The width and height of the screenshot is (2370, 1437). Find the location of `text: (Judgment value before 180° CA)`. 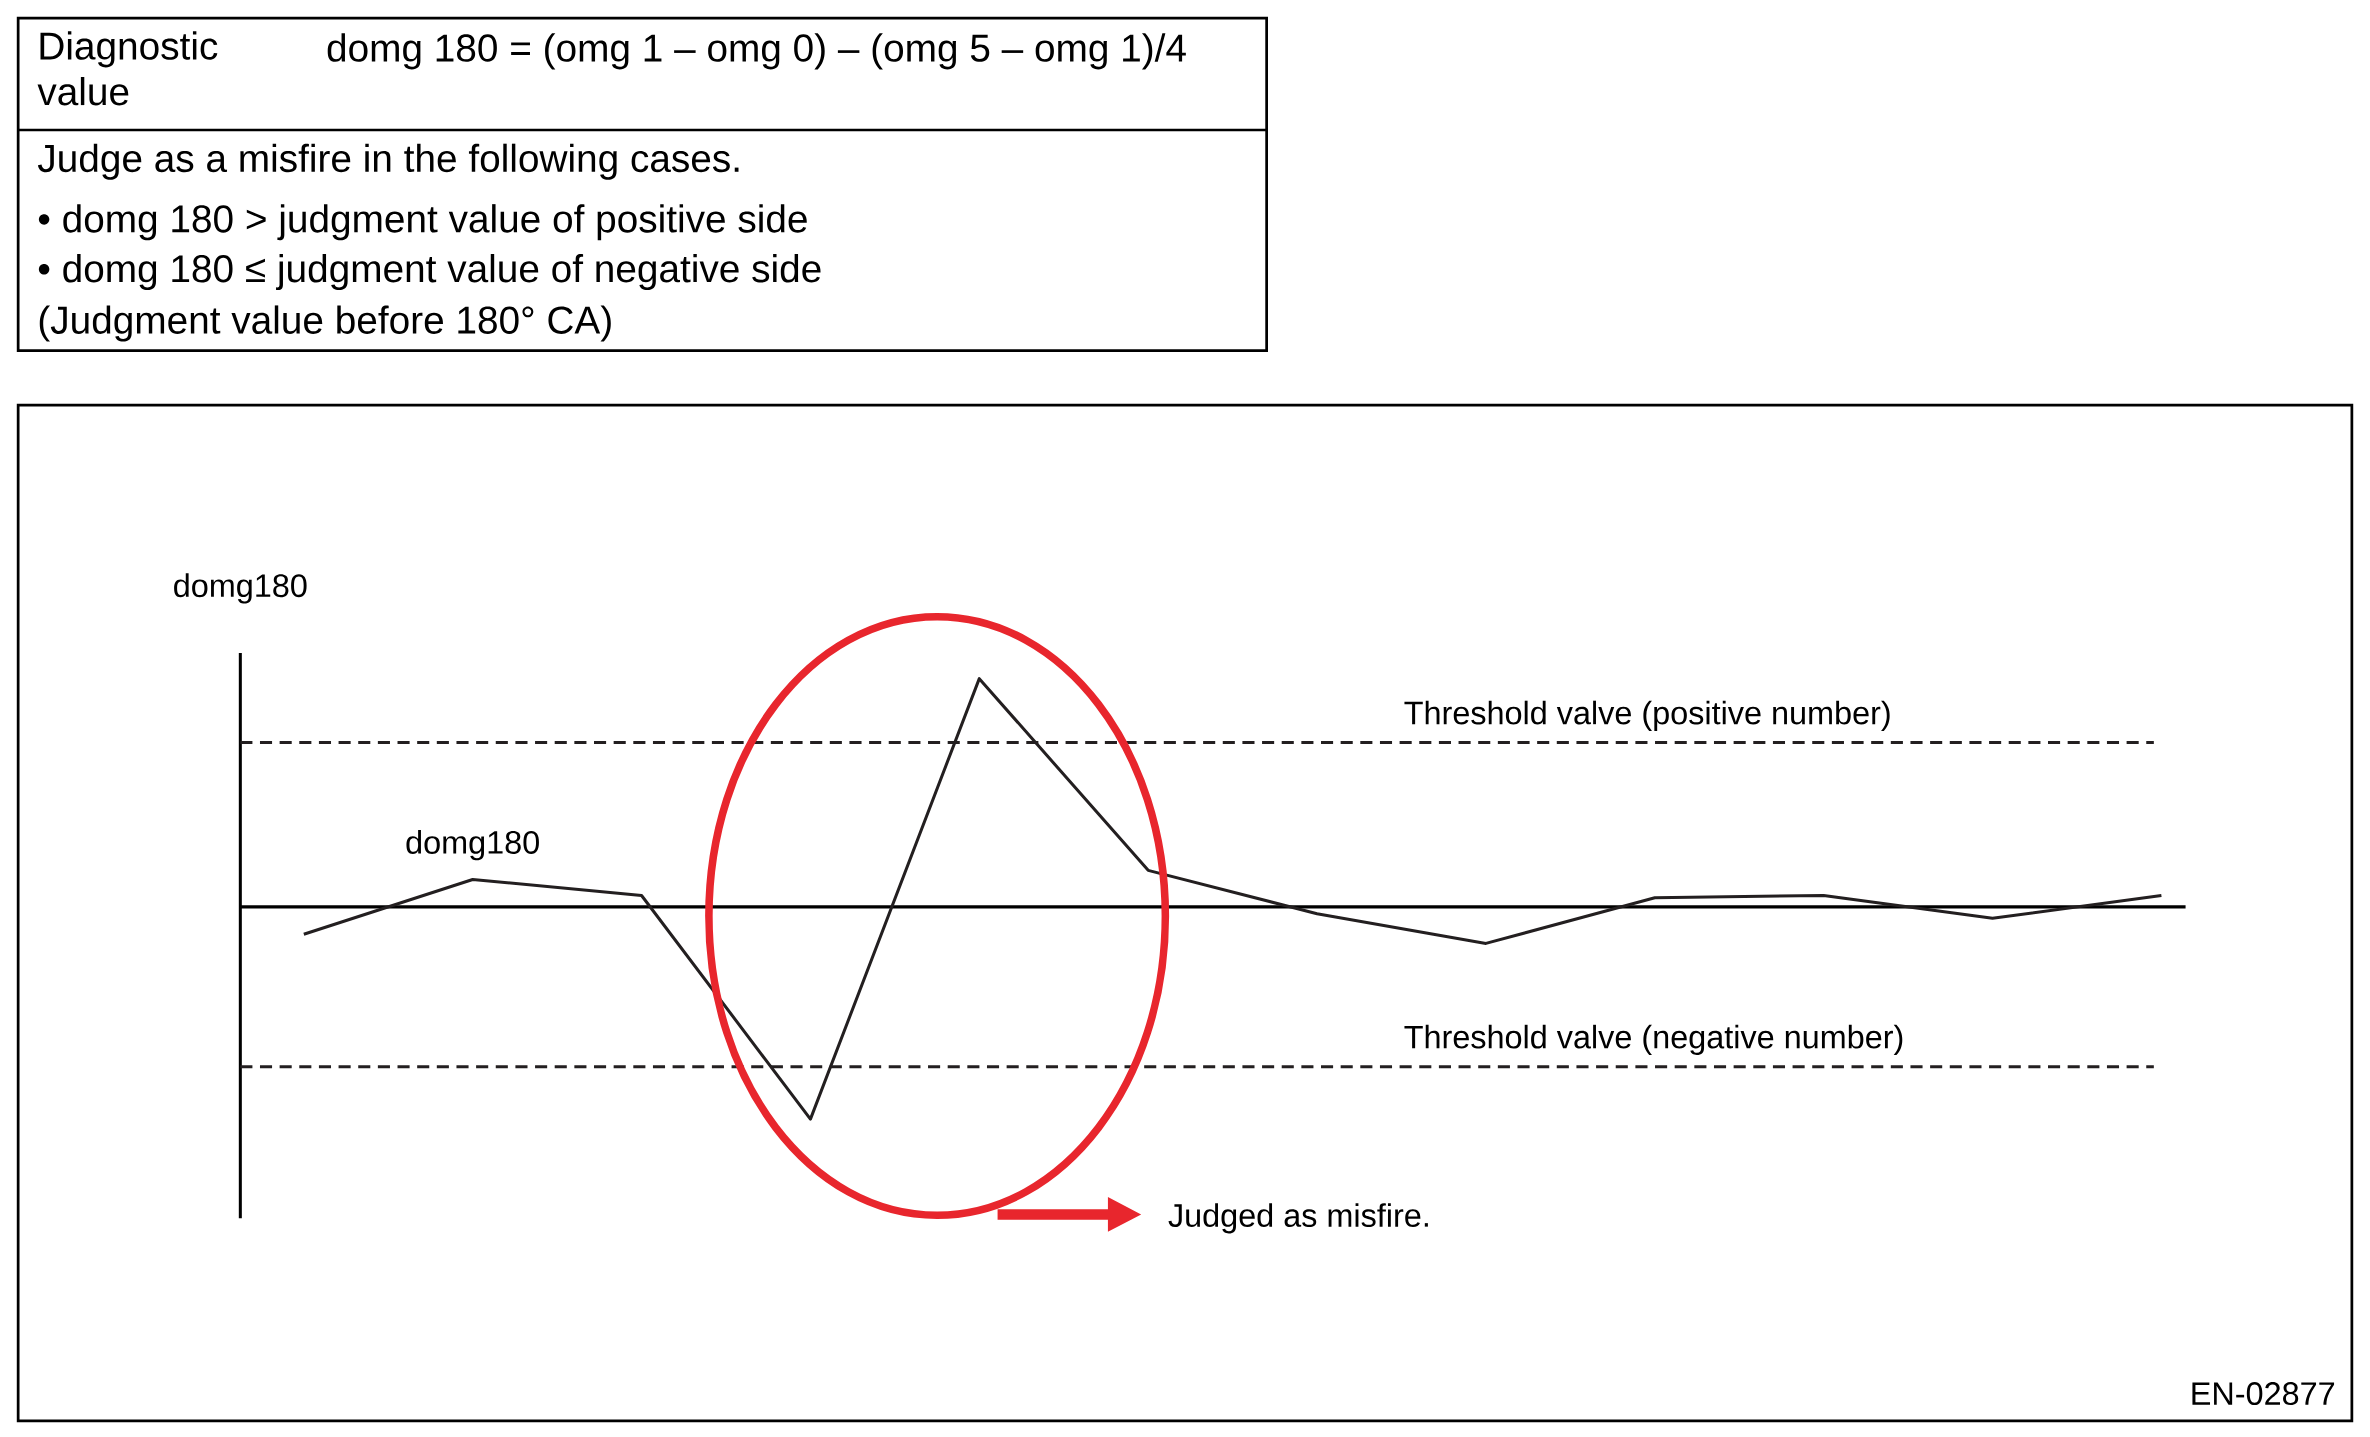

text: (Judgment value before 180° CA) is located at coordinates (325, 323).